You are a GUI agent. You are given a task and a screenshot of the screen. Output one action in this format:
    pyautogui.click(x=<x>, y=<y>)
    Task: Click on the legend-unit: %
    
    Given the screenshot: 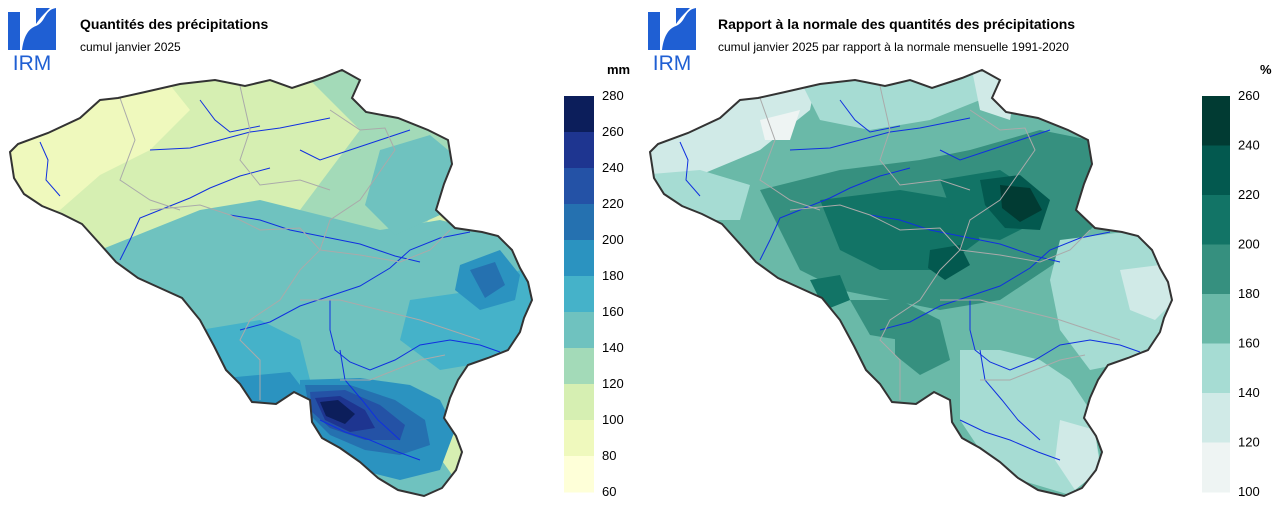 What is the action you would take?
    pyautogui.click(x=1266, y=69)
    